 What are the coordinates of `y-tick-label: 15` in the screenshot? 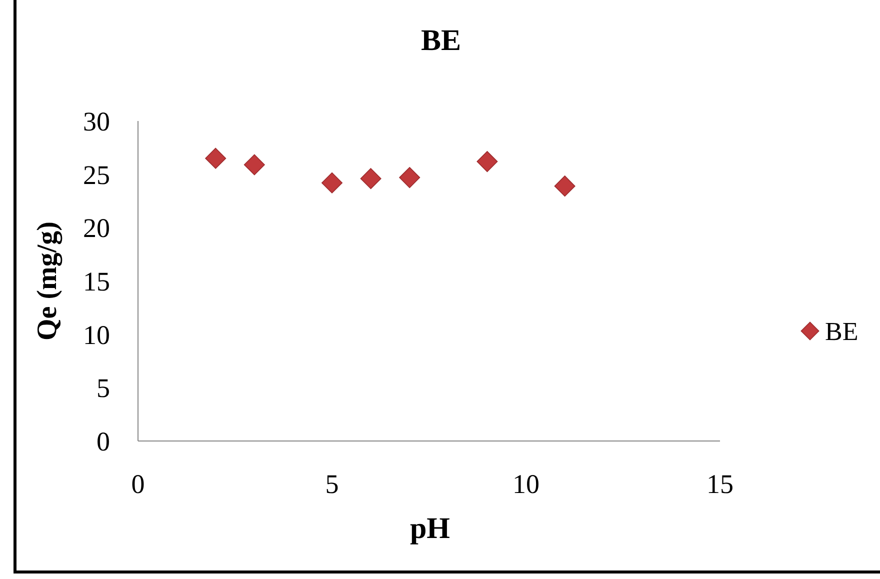 It's located at (96, 281).